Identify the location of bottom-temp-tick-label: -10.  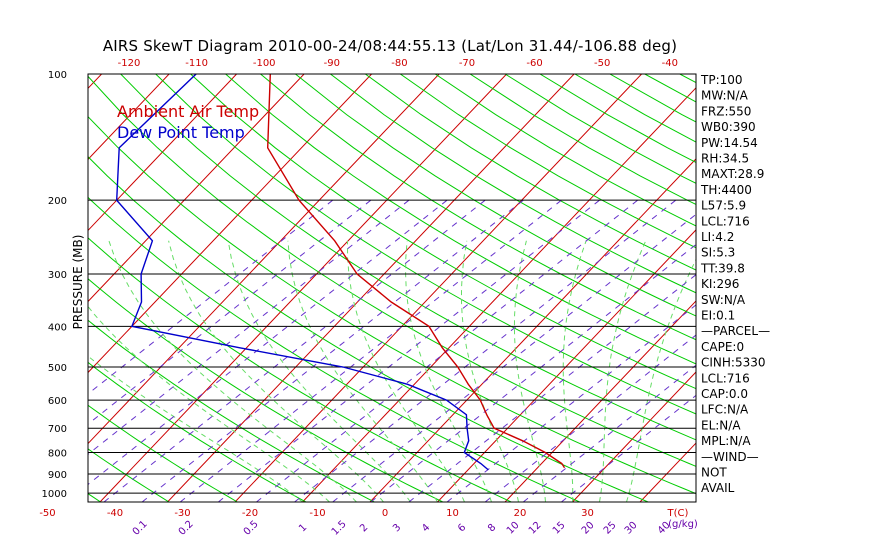
(317, 513).